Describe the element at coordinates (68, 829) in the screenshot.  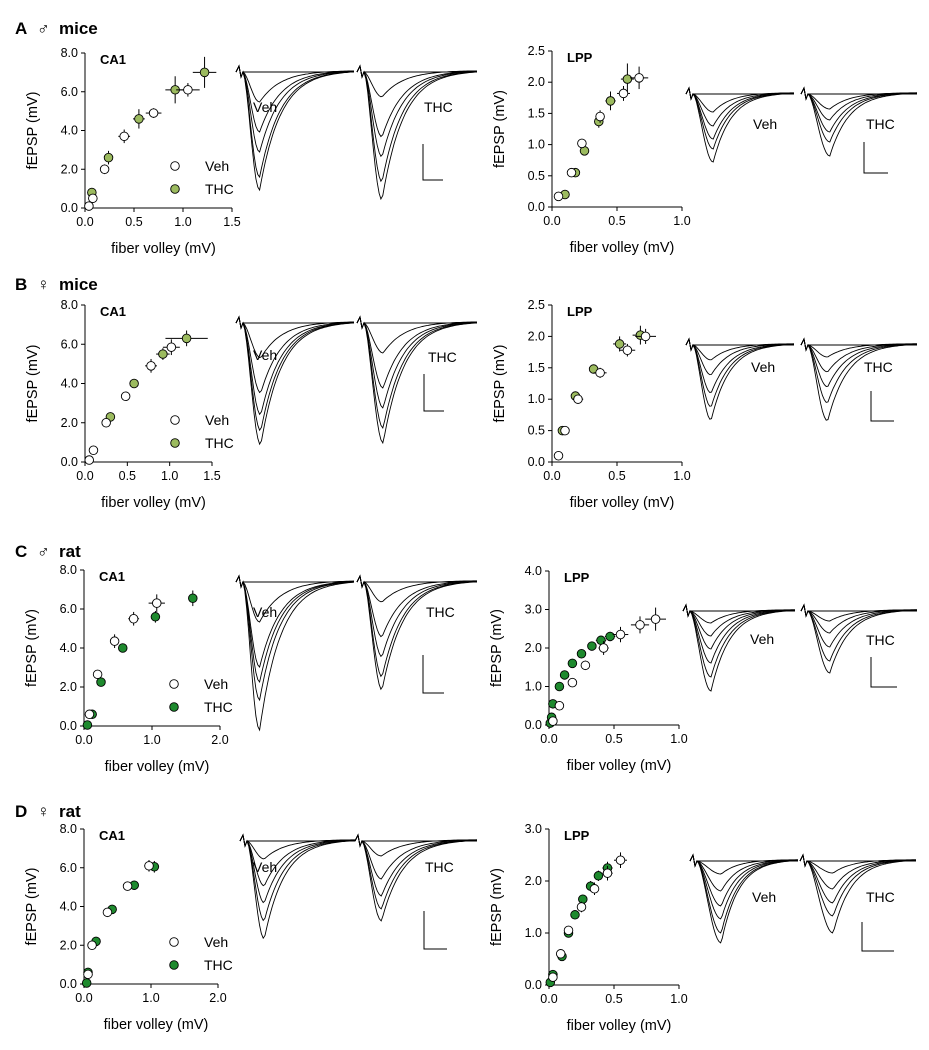
I see `y-tick-label: 8.0` at that location.